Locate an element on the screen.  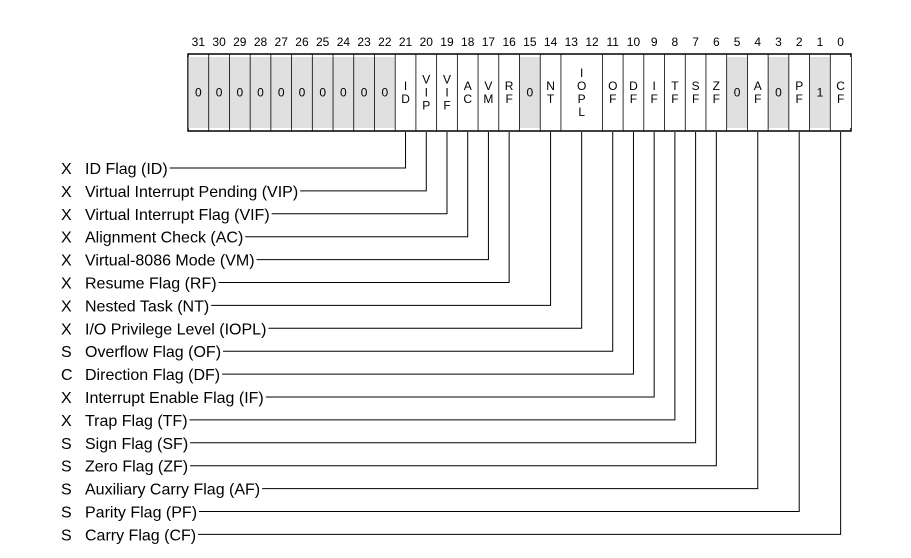
flag-label: Parity Flag (PF) is located at coordinates (141, 513).